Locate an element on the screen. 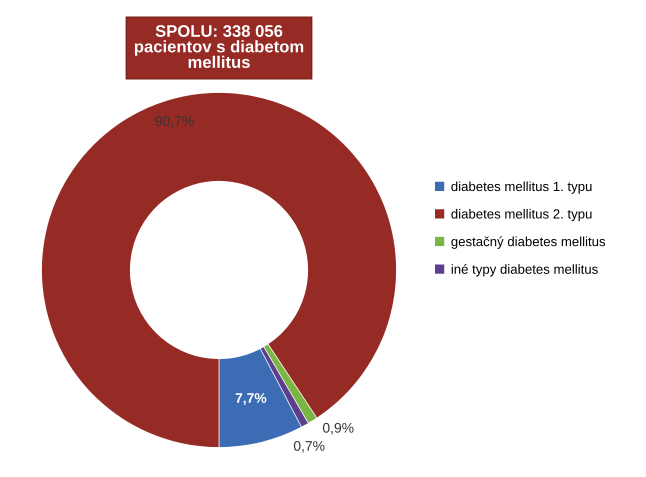  legend-label: diabetes mellitus 2. typu is located at coordinates (521, 215).